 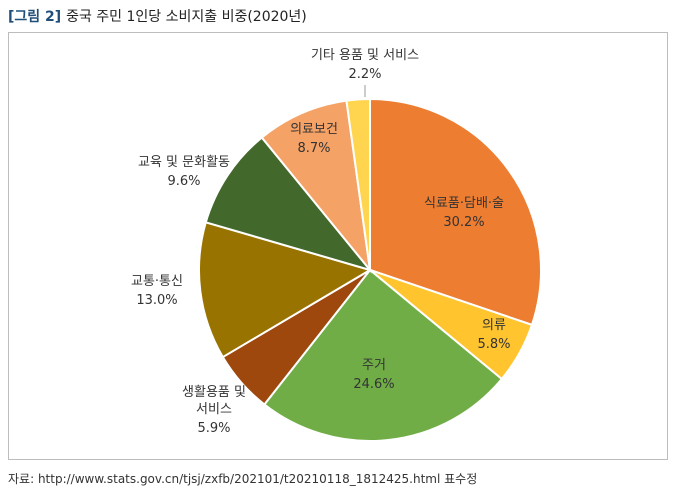 I want to click on slice-category-label: 서비스, so click(x=214, y=409).